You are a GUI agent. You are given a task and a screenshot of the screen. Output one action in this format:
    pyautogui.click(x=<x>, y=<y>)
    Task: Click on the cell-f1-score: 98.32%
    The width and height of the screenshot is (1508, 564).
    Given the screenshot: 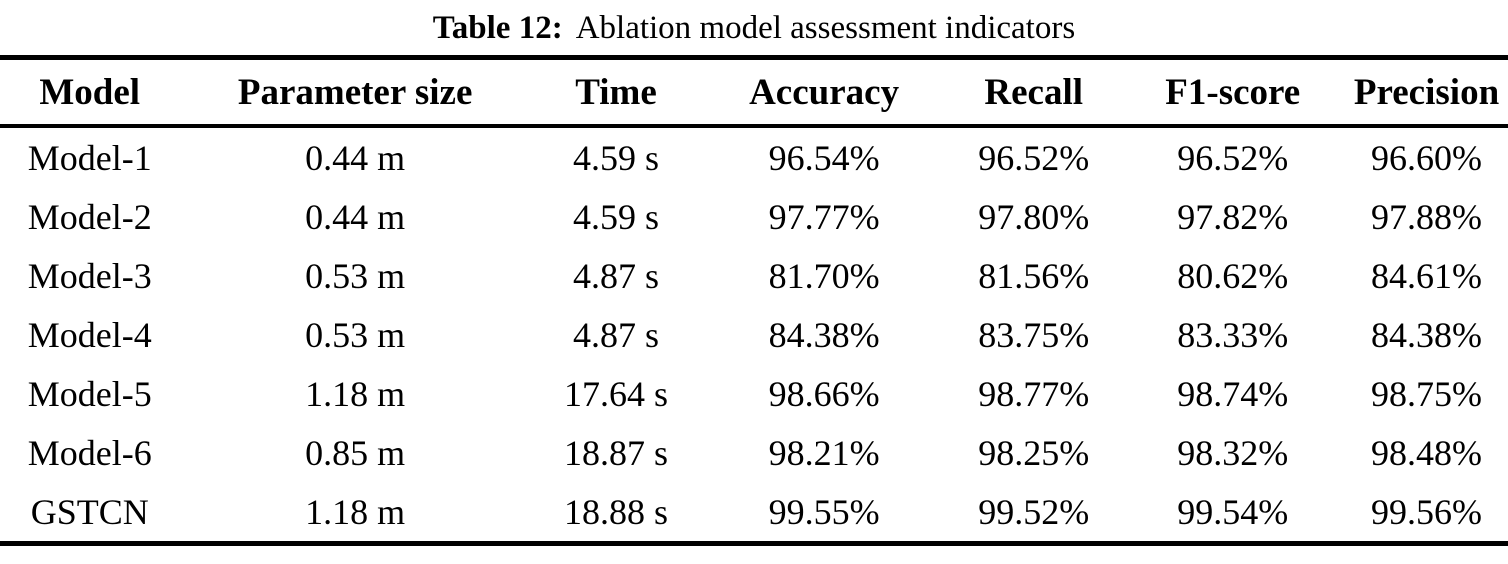 What is the action you would take?
    pyautogui.click(x=1233, y=452)
    